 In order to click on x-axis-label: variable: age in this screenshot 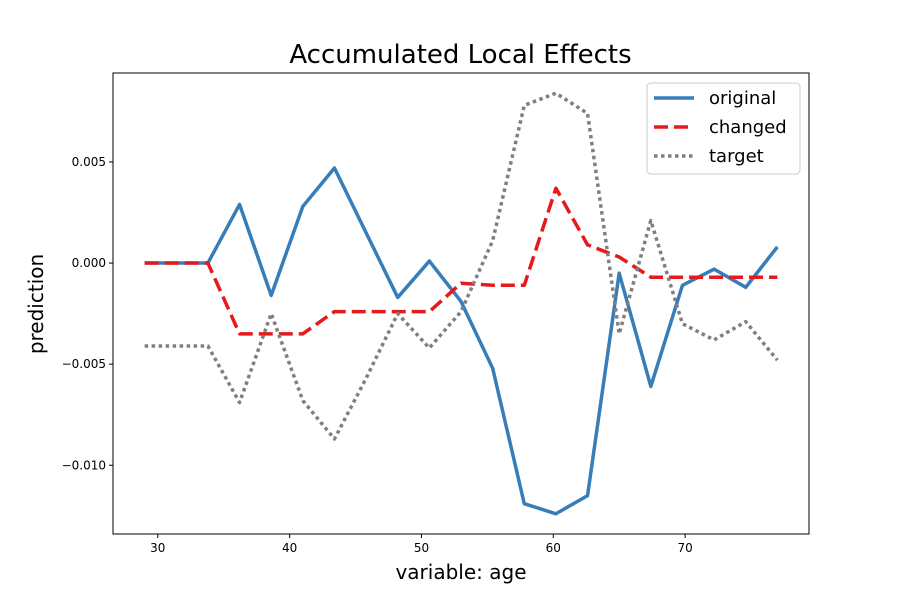, I will do `click(460, 572)`.